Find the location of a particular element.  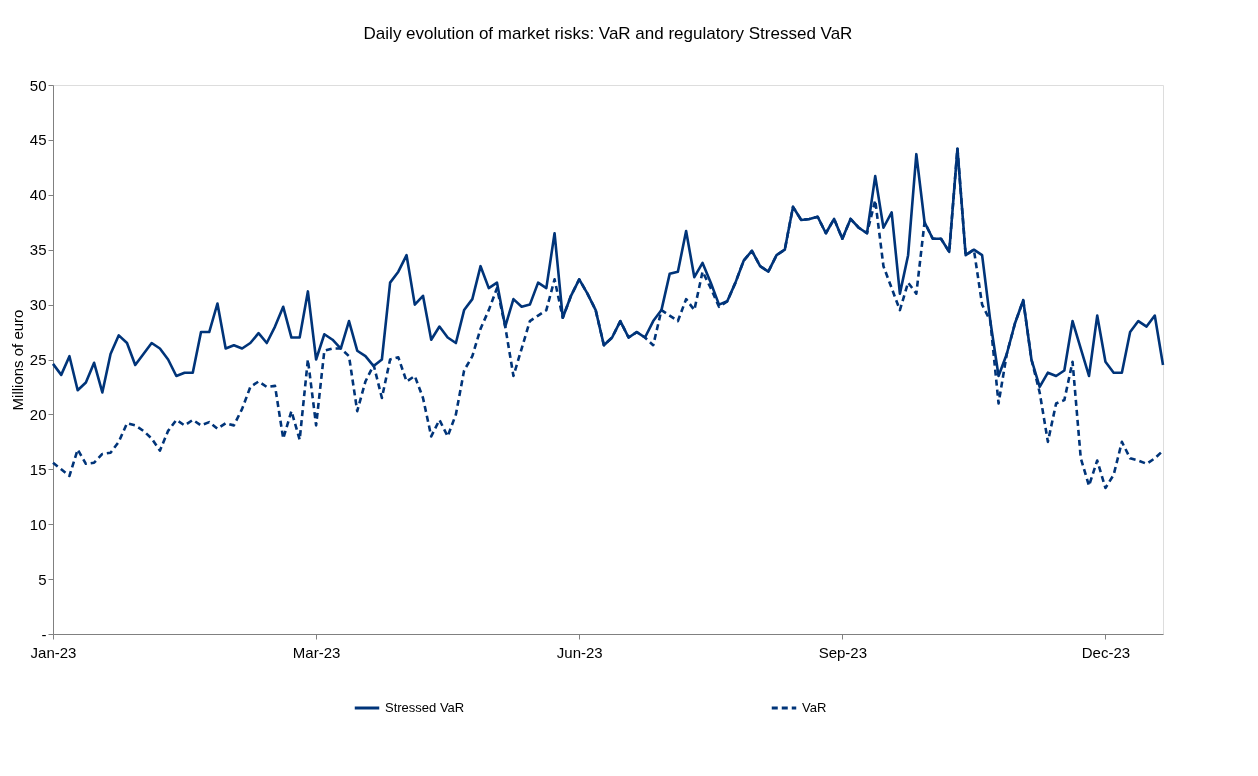

y-tick-label: 10 is located at coordinates (38, 524).